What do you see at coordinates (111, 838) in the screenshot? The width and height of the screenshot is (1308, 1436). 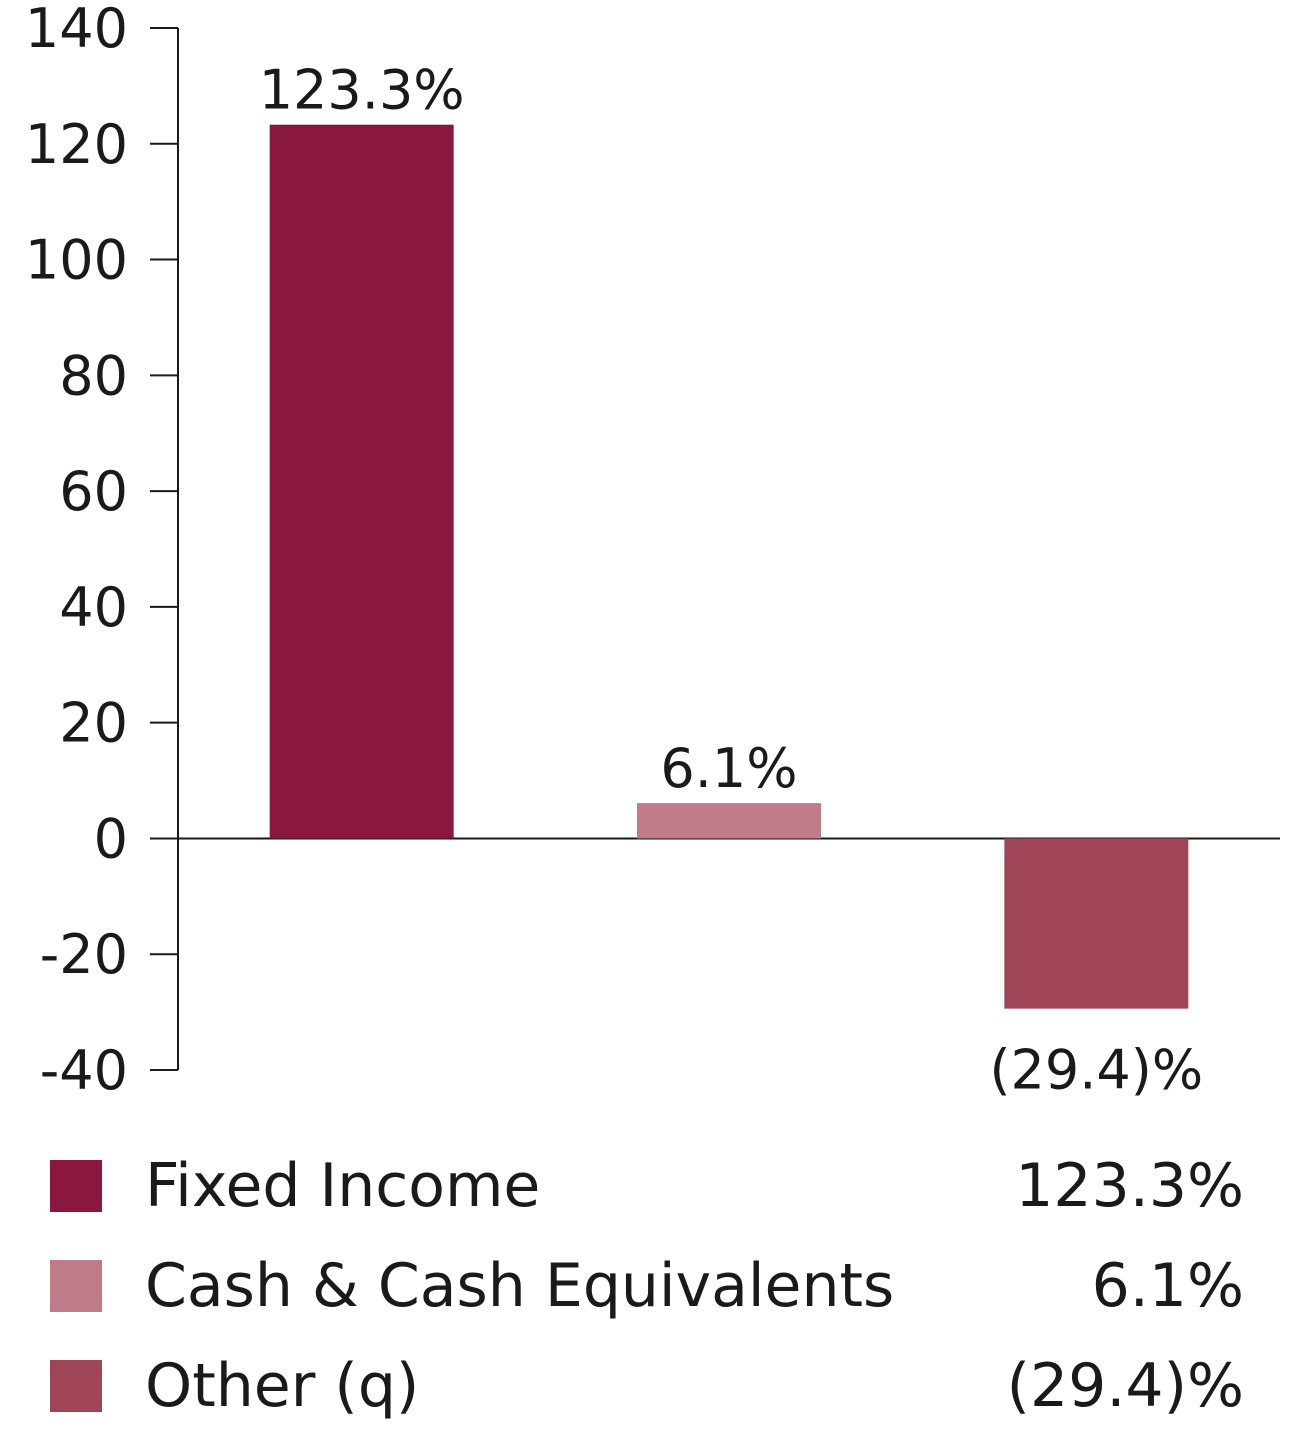 I see `y-tick-label: 0` at bounding box center [111, 838].